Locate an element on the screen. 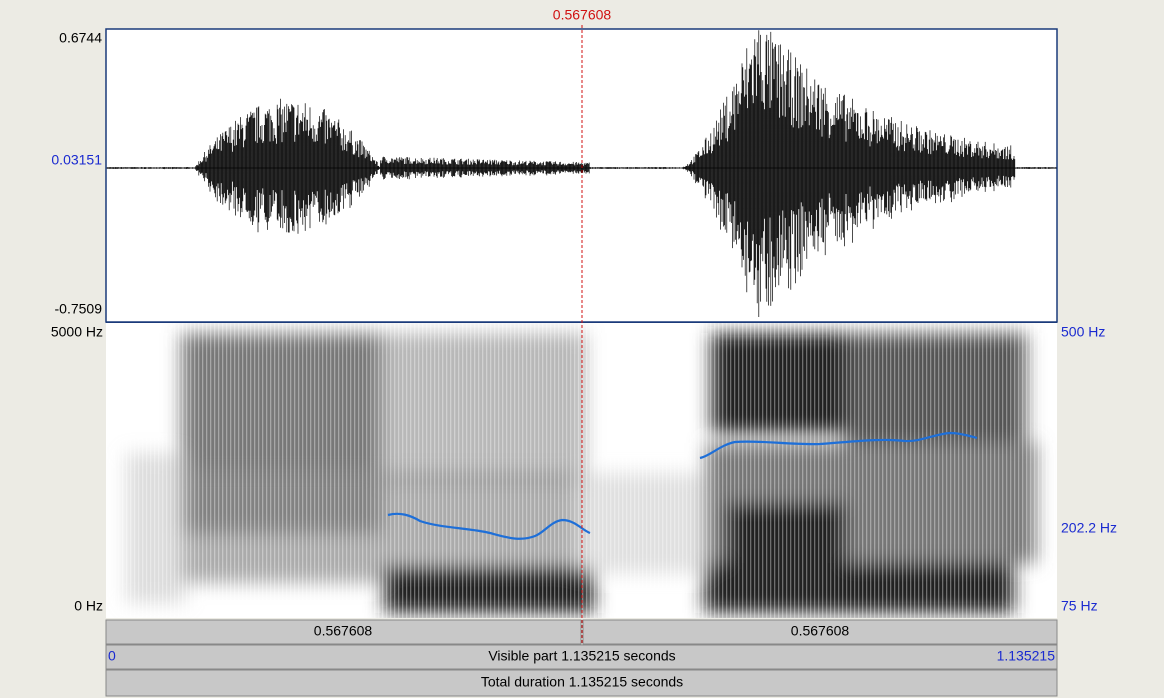 The image size is (1164, 698). total-duration: Total duration 1.135215 seconds is located at coordinates (582, 682).